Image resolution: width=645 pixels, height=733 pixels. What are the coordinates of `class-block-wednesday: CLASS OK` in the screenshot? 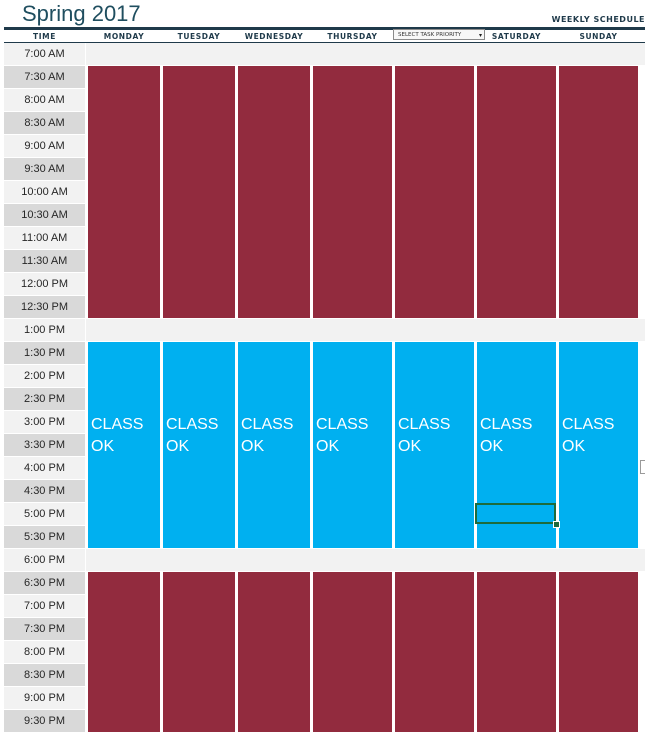 It's located at (274, 445).